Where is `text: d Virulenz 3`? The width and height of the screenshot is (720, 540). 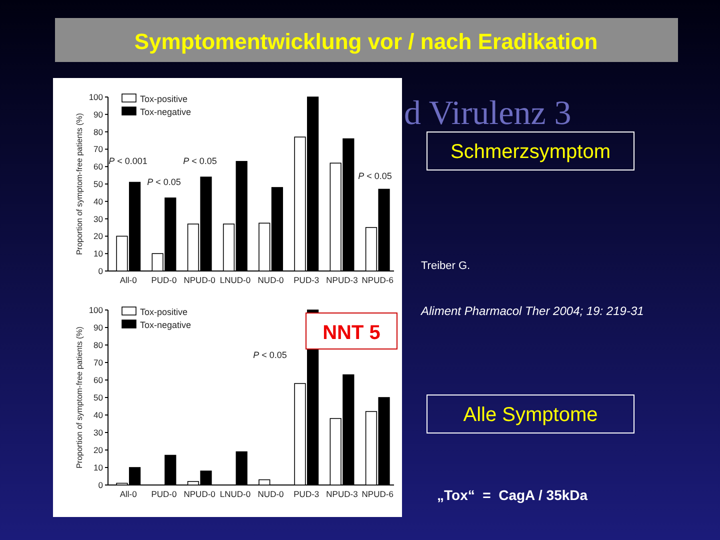 text: d Virulenz 3 is located at coordinates (488, 113).